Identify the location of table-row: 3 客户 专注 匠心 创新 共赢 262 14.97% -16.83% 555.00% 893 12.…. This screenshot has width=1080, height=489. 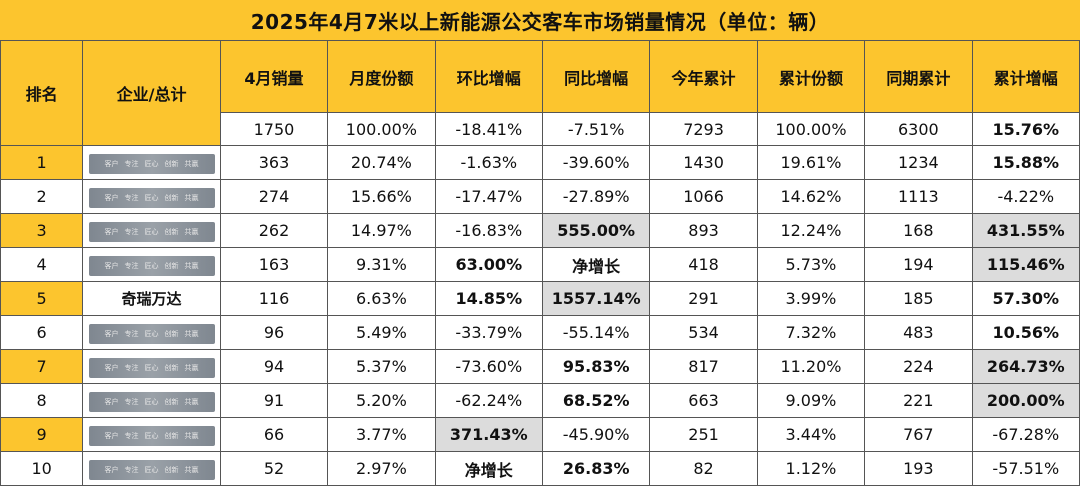
(540, 230).